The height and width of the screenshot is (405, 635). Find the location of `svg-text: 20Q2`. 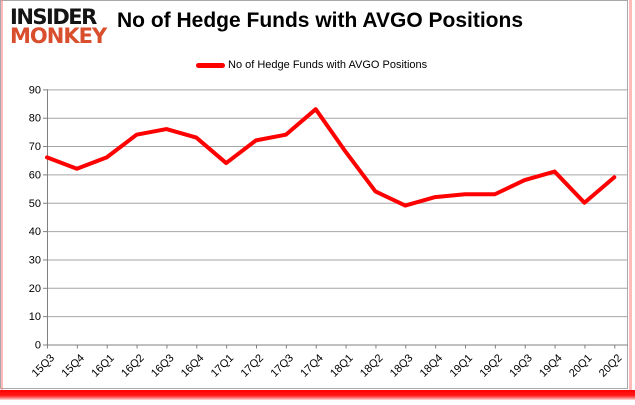

svg-text: 20Q2 is located at coordinates (611, 366).